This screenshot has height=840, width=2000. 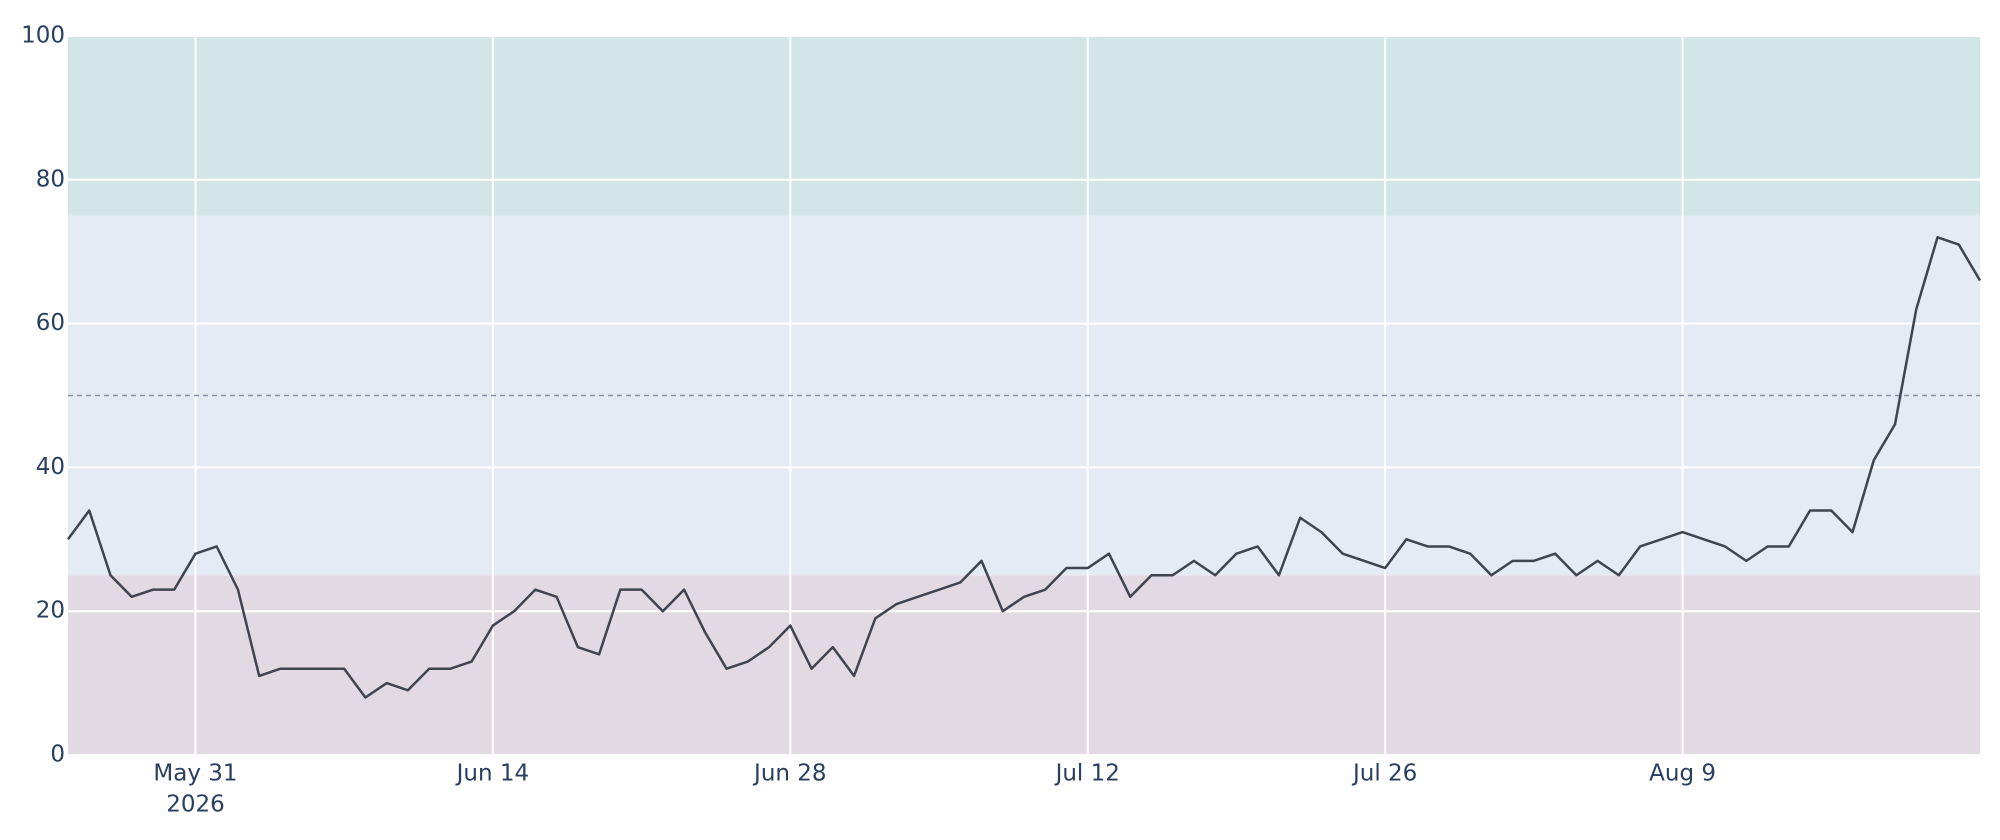 I want to click on y-tick-label: 60, so click(x=50, y=323).